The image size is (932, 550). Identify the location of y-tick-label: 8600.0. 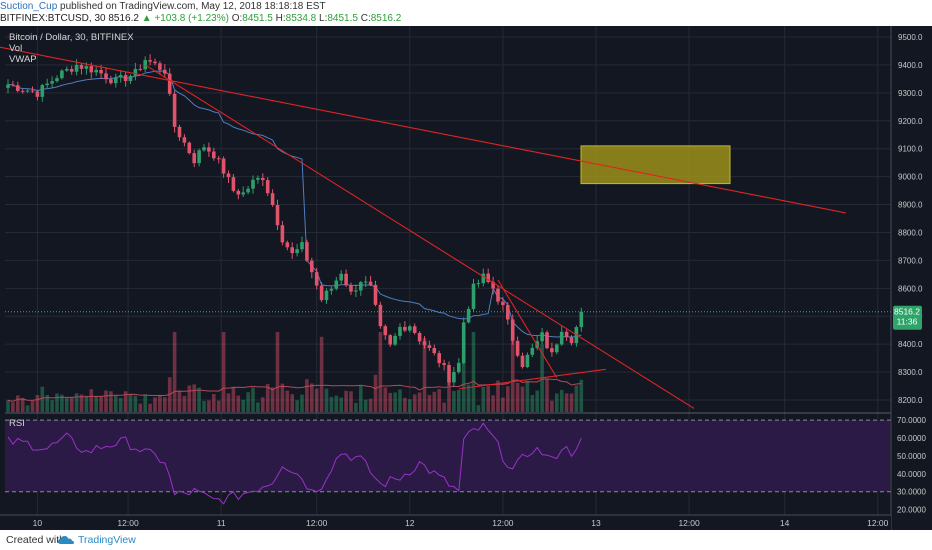
(910, 288).